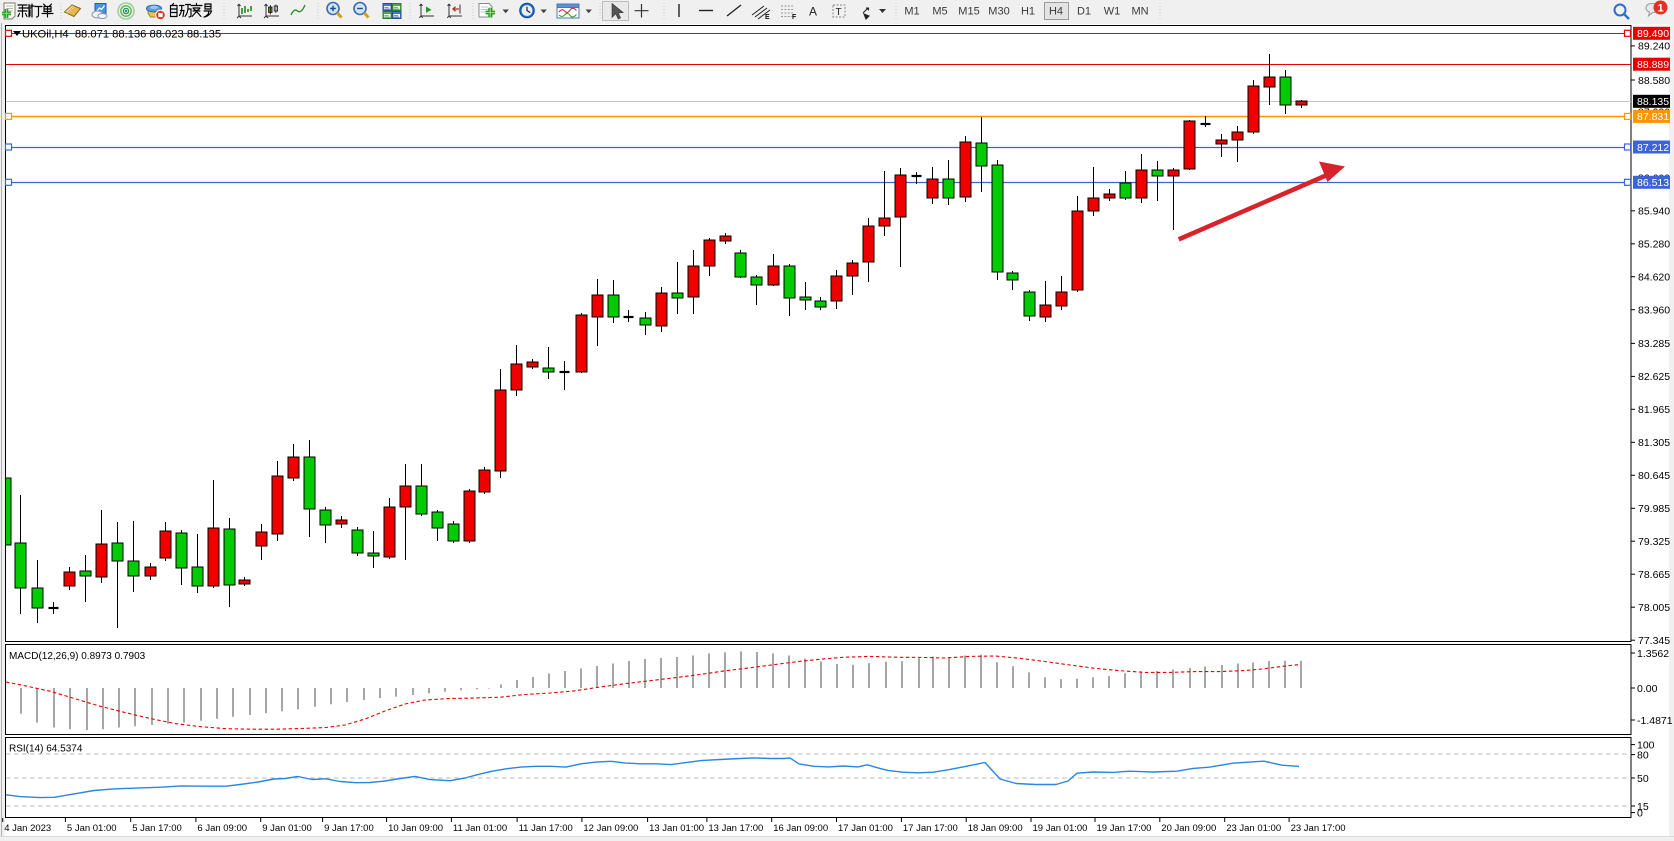  I want to click on svg-text: 4 Jan 2023, so click(27, 828).